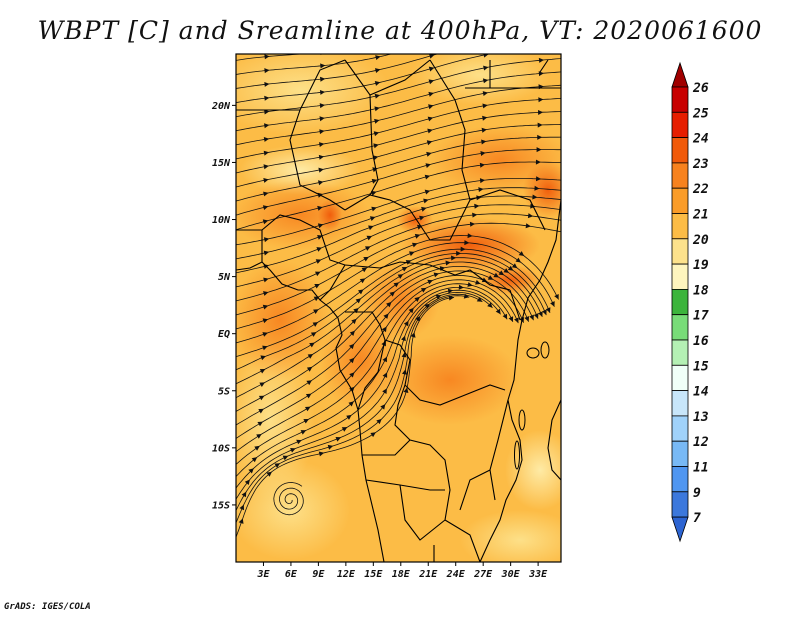  What do you see at coordinates (221, 163) in the screenshot?
I see `lat-label: 15N` at bounding box center [221, 163].